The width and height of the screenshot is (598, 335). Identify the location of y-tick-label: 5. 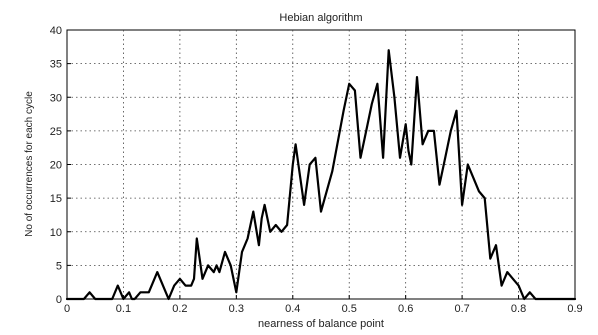
(59, 266).